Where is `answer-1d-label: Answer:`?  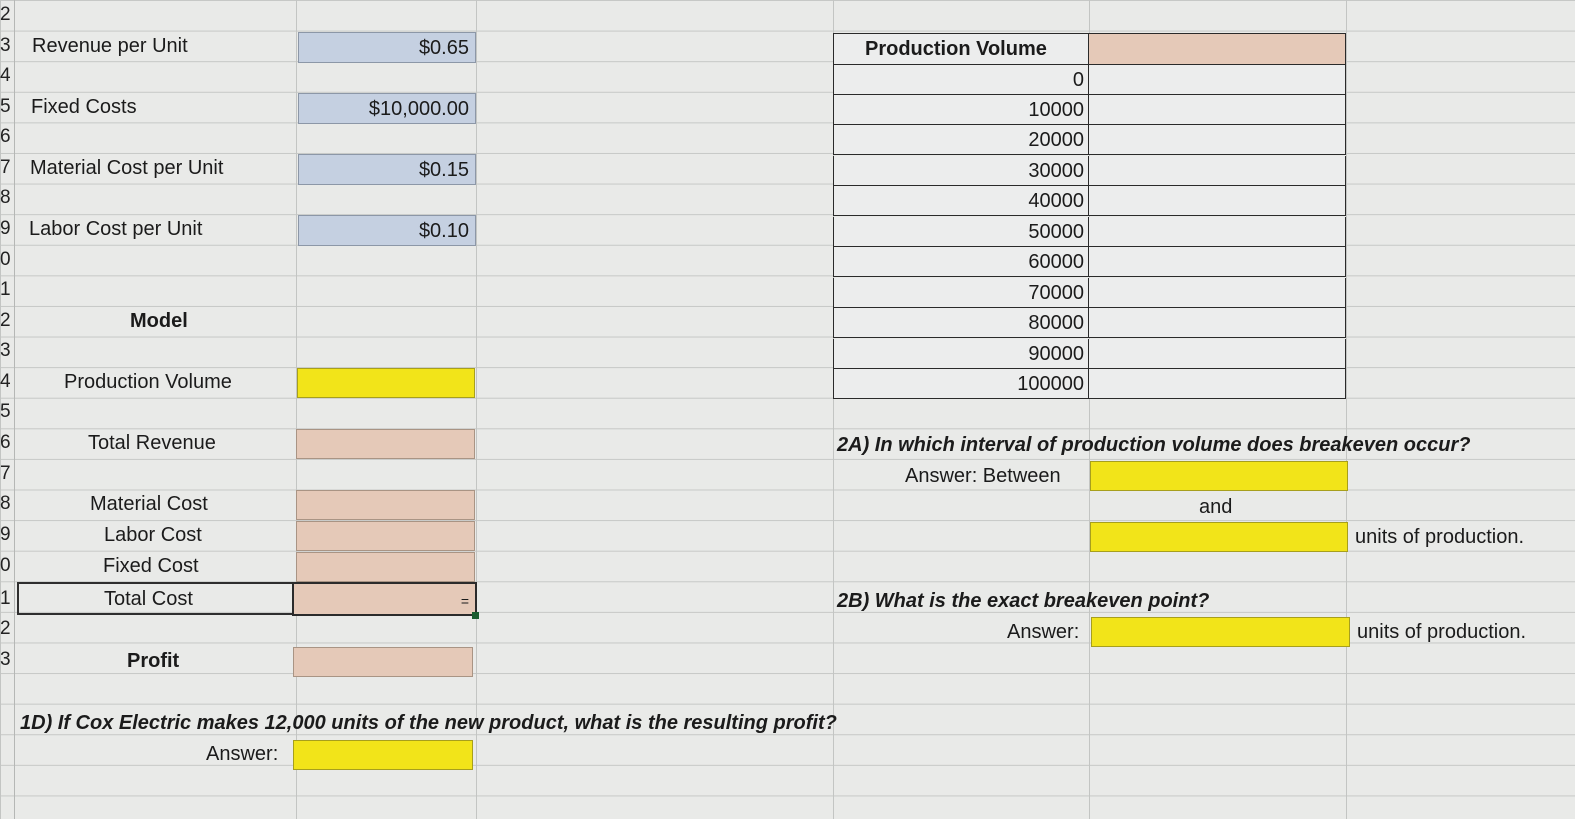
answer-1d-label: Answer: is located at coordinates (242, 754).